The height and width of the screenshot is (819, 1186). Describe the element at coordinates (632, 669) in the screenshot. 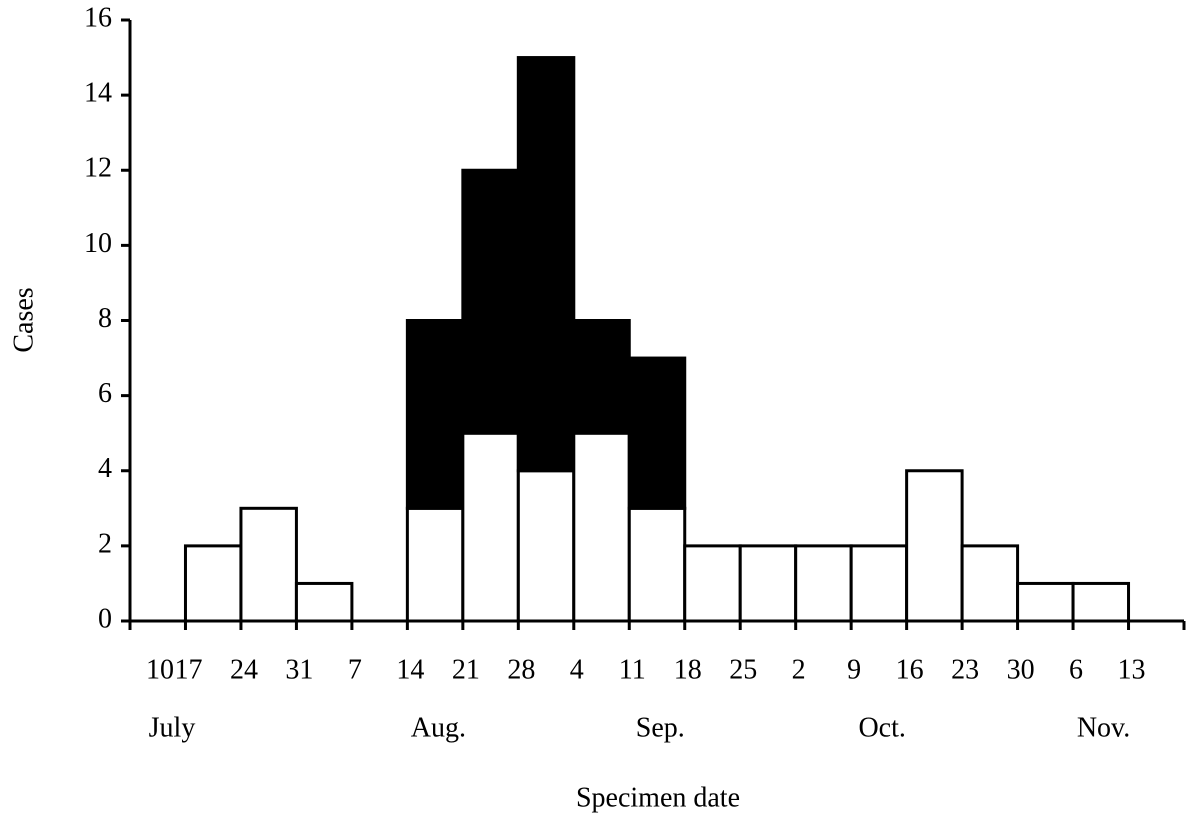

I see `x-tick-label: 11` at that location.